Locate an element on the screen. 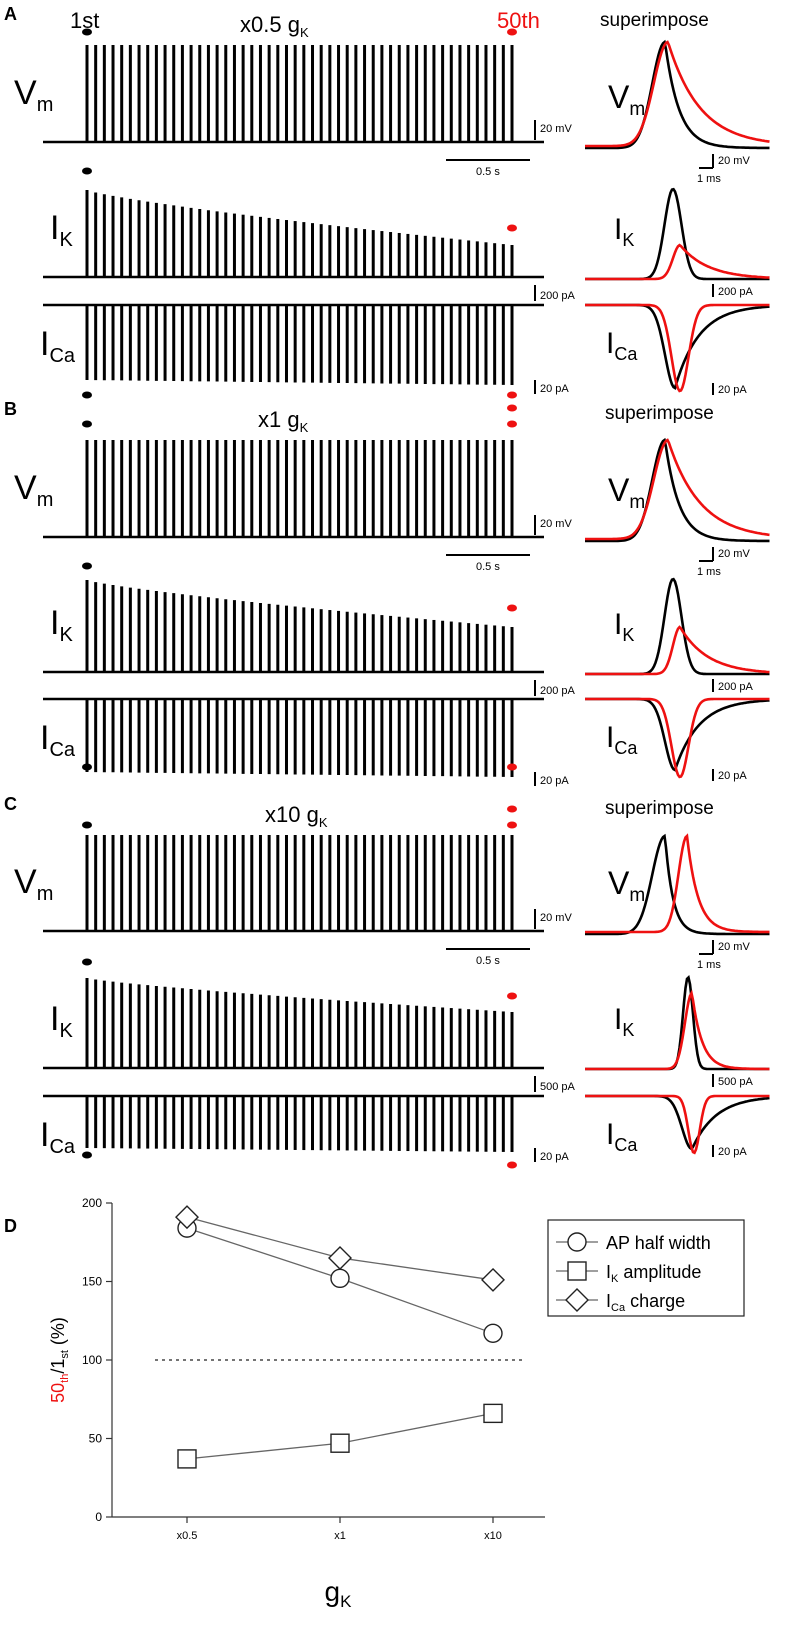  legend-marker-diamond is located at coordinates (577, 1300).